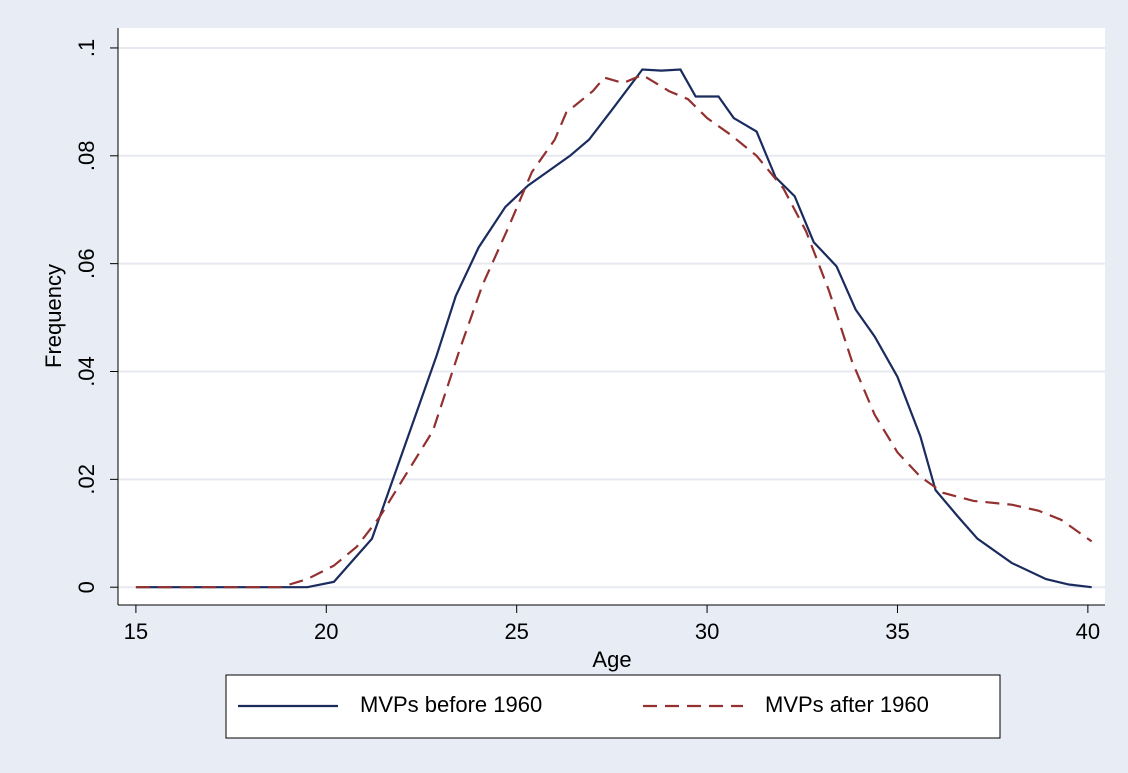 The image size is (1128, 773). I want to click on legend-box, so click(613, 706).